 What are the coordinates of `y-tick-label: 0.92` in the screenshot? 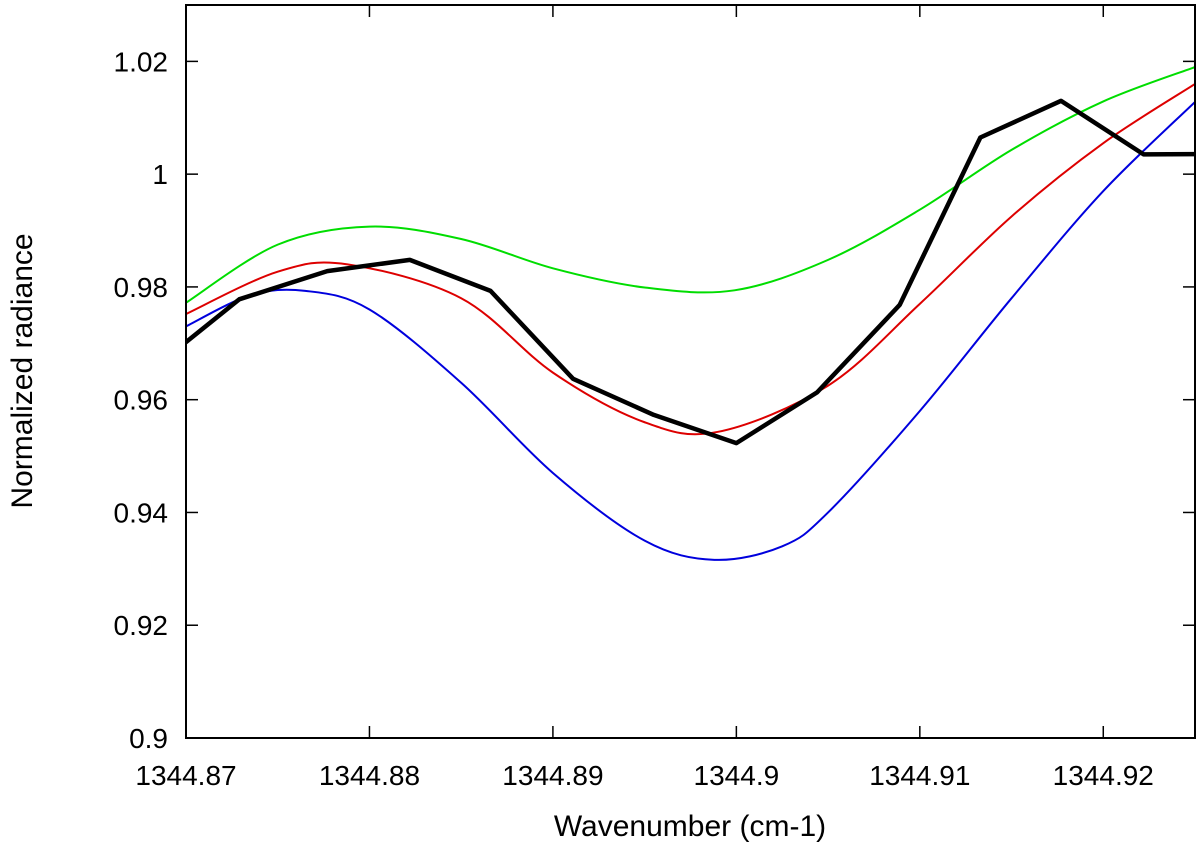 It's located at (141, 625).